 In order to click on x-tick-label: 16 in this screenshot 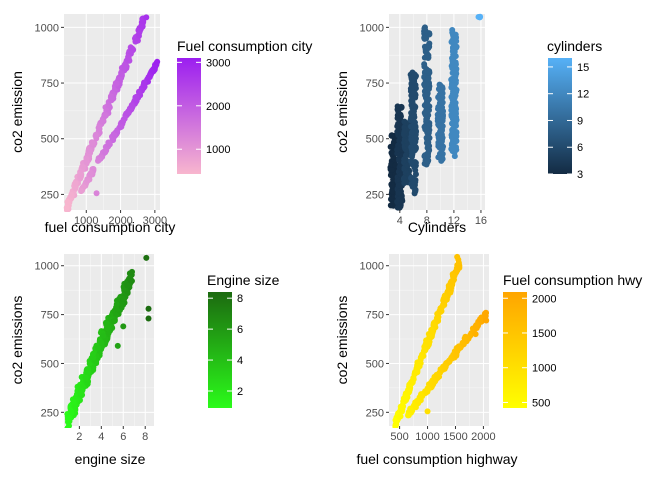, I will do `click(481, 221)`.